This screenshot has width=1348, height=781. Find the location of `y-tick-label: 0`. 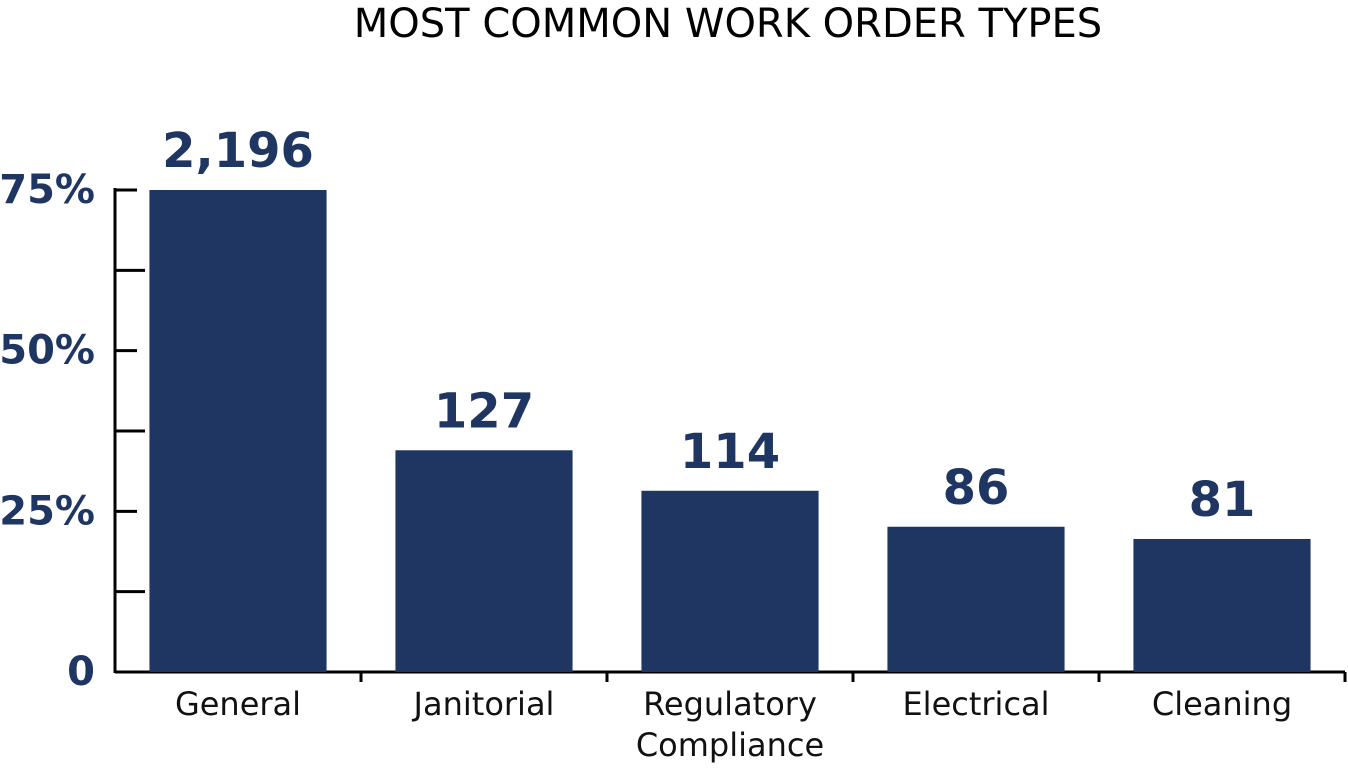

y-tick-label: 0 is located at coordinates (81, 672).